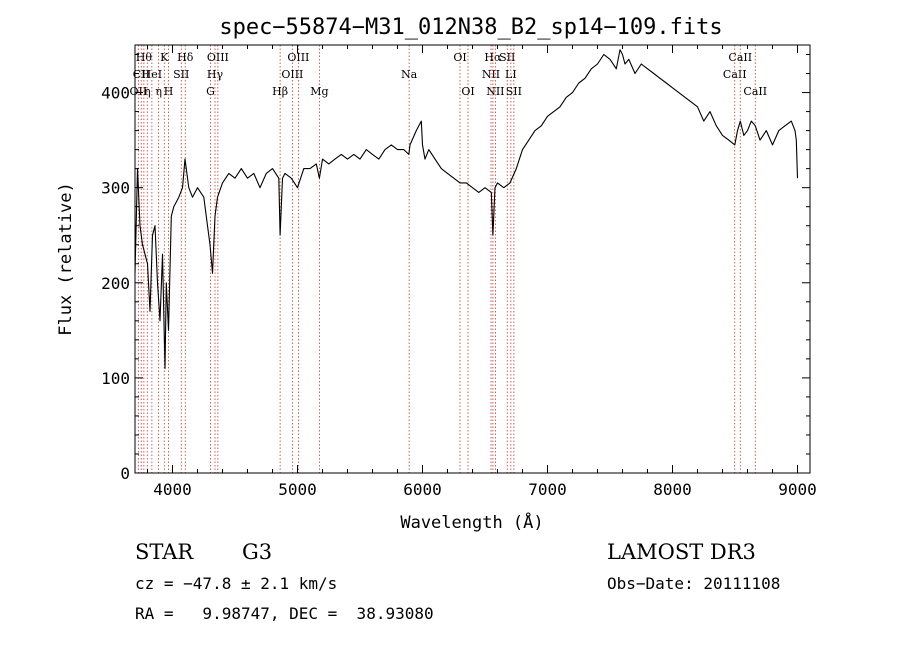 Image resolution: width=900 pixels, height=654 pixels. I want to click on line-label-9: Hδ, so click(185, 57).